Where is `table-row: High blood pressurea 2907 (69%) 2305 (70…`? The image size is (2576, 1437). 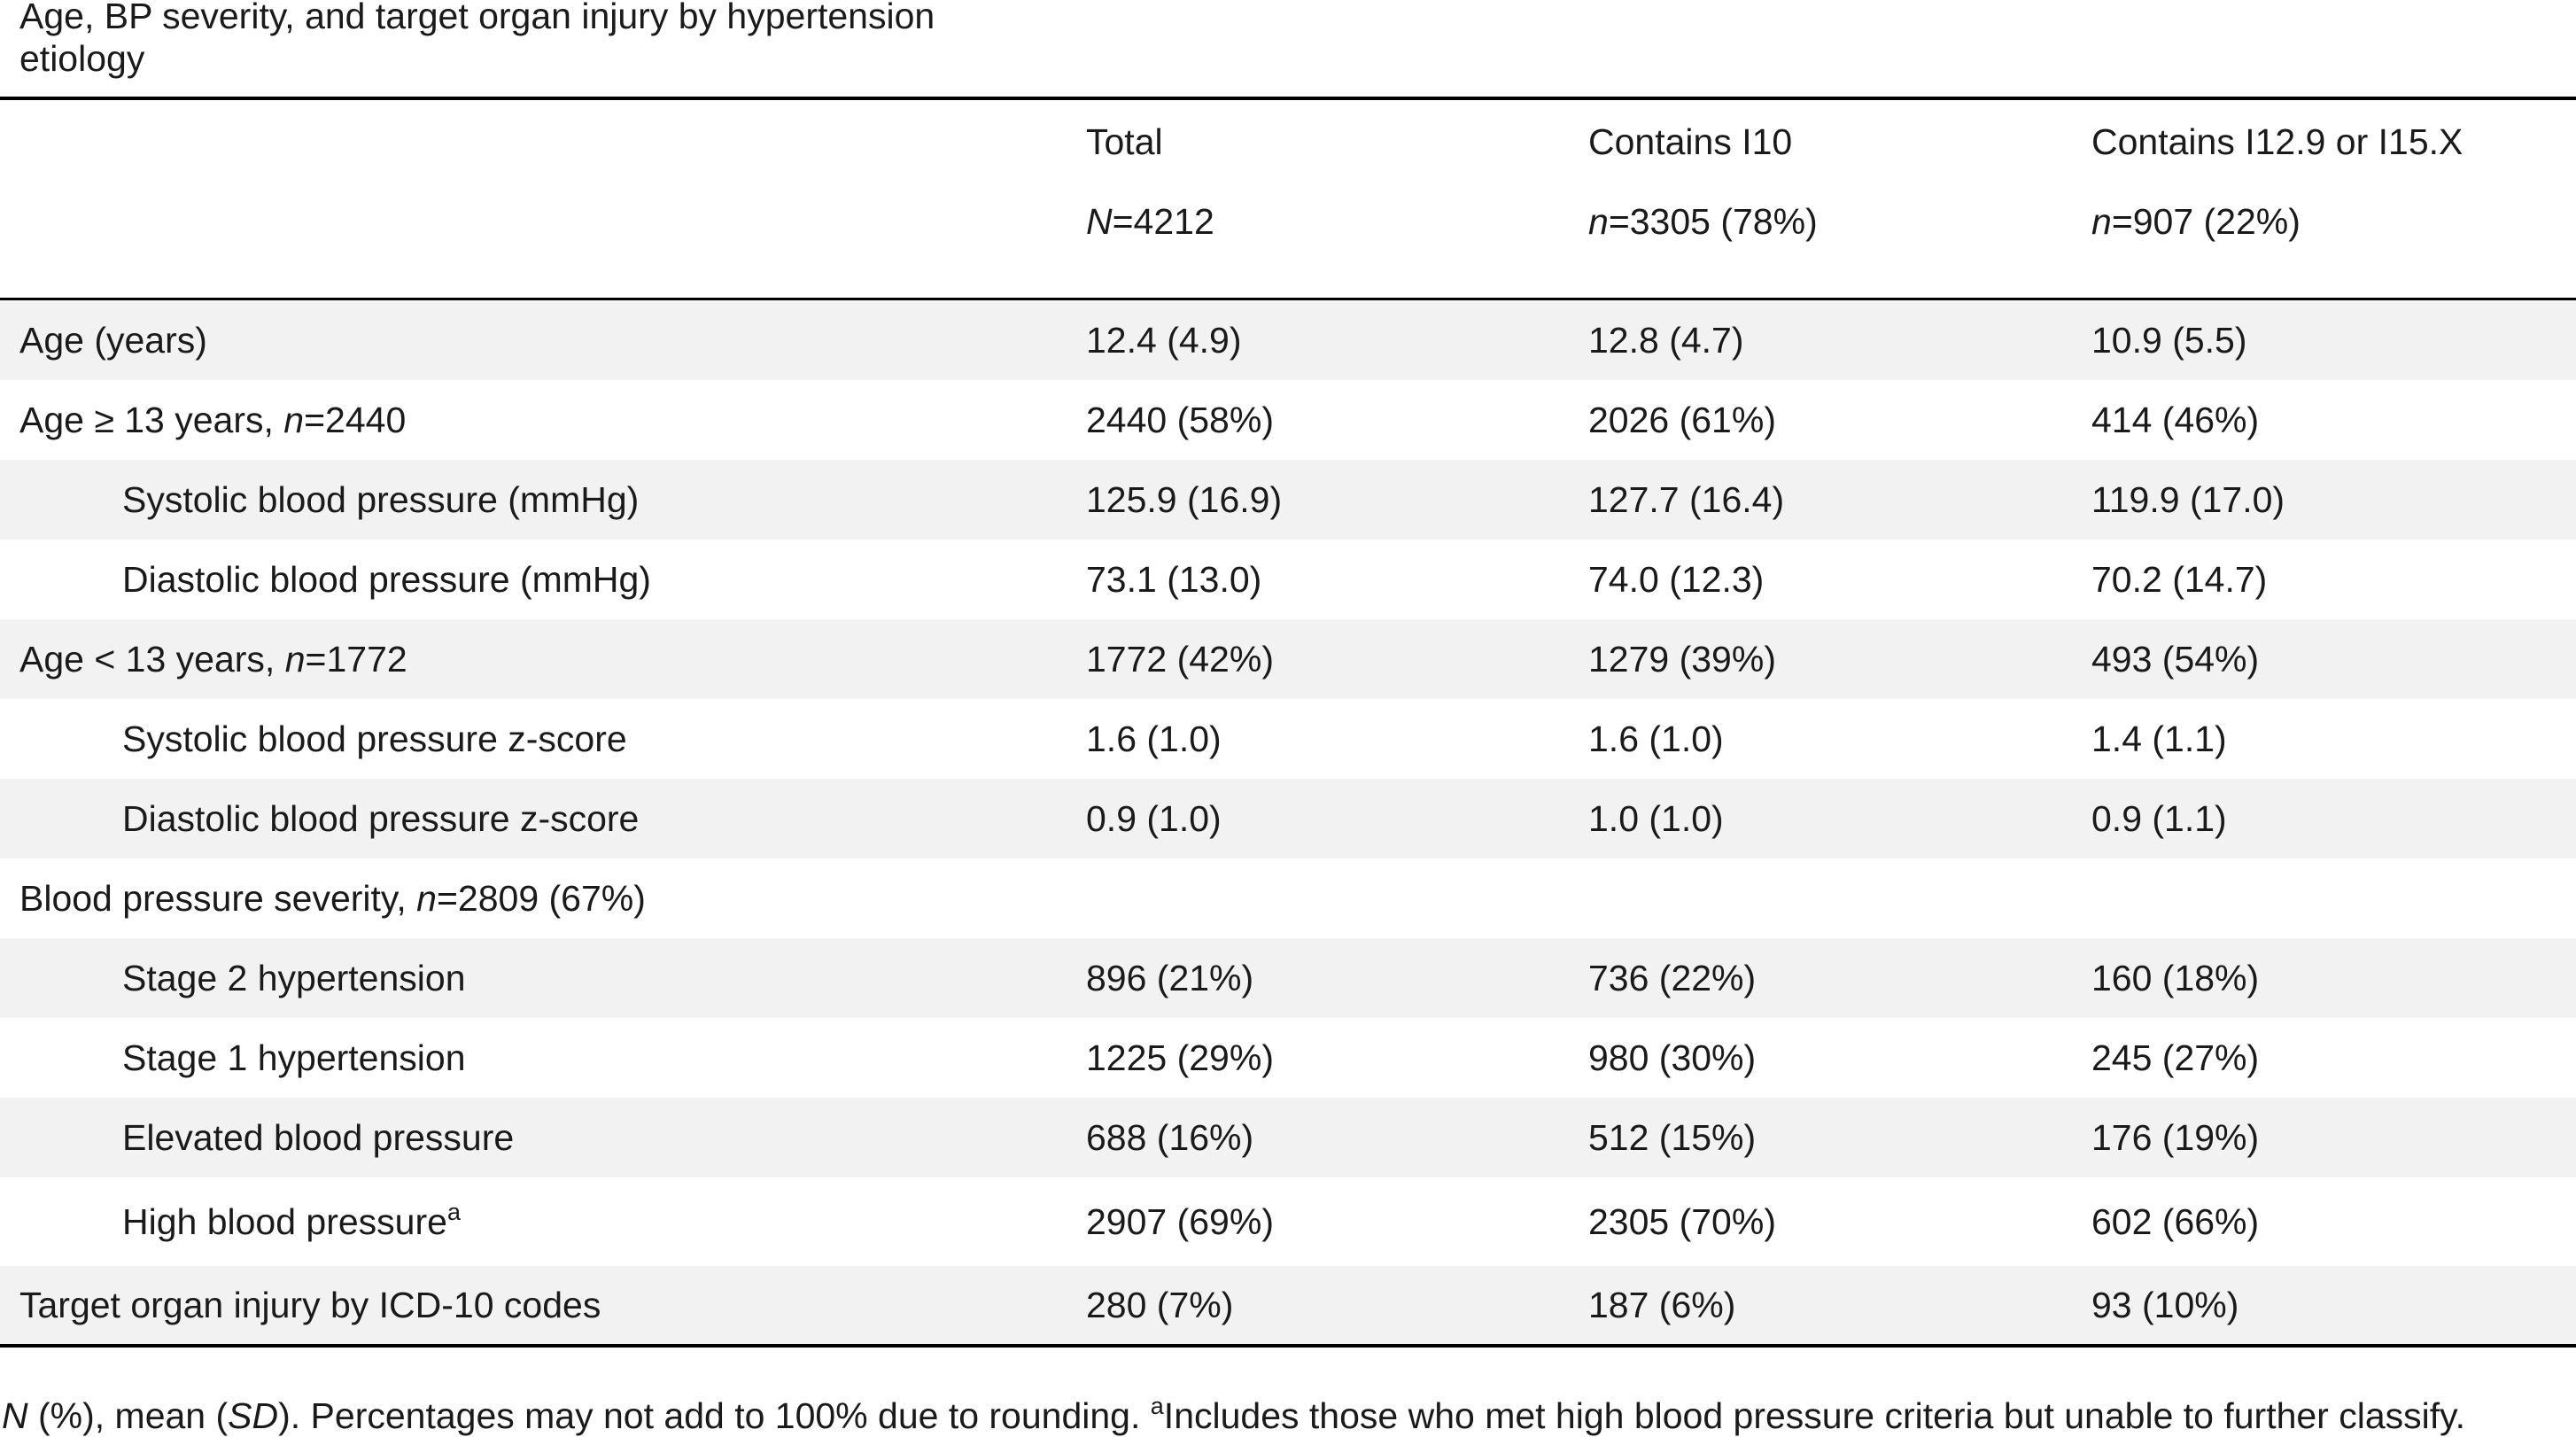 table-row: High blood pressurea 2907 (69%) 2305 (70… is located at coordinates (1288, 1221).